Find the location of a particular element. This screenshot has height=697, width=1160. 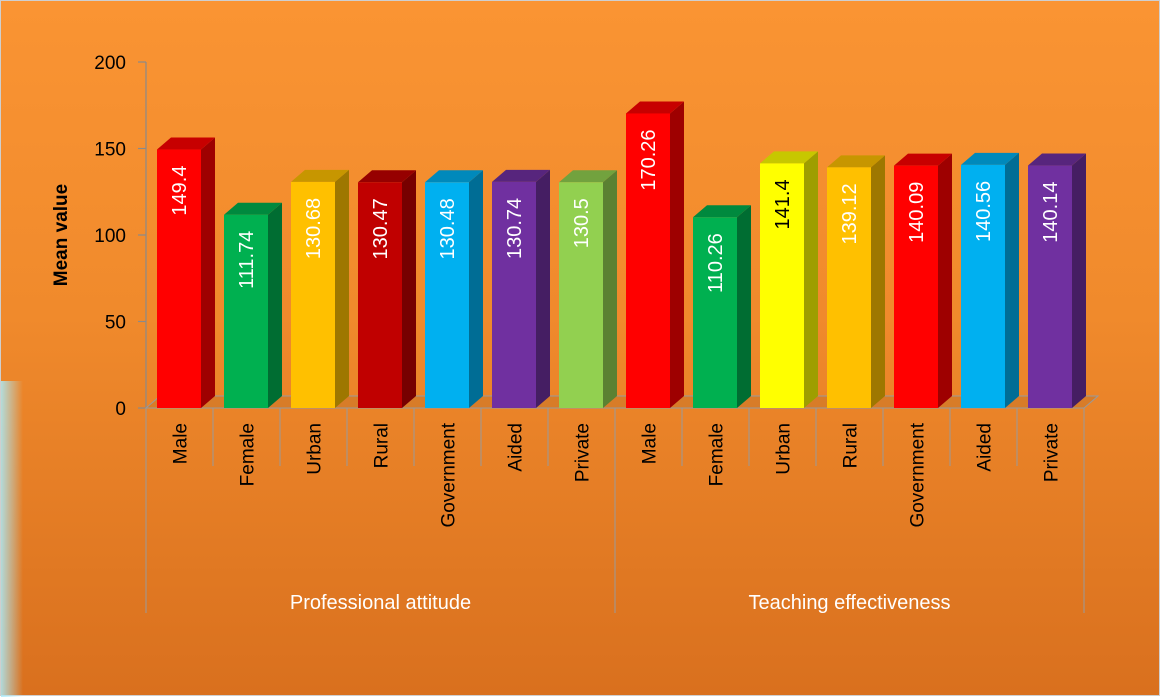

data-label: 140.56 is located at coordinates (984, 211).